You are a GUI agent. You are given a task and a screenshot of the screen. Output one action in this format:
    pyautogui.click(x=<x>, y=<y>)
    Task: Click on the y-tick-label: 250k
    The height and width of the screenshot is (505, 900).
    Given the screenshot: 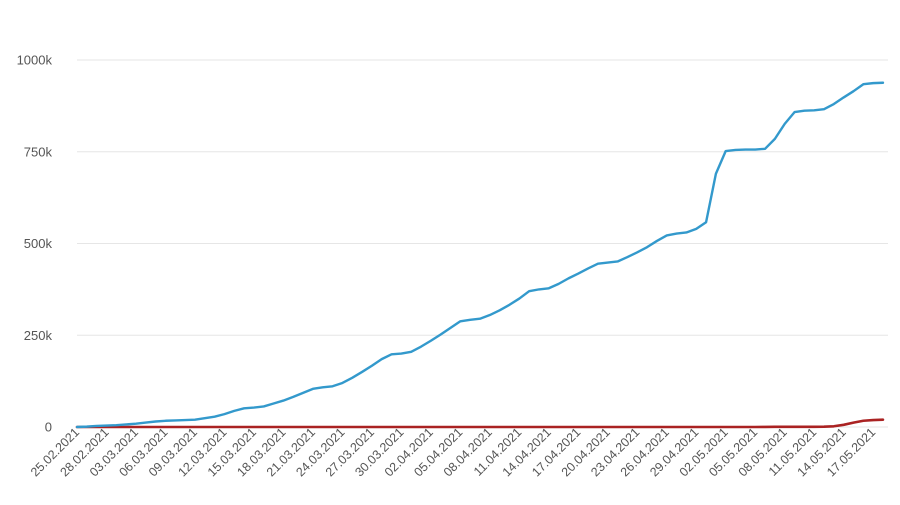 What is the action you would take?
    pyautogui.click(x=38, y=335)
    